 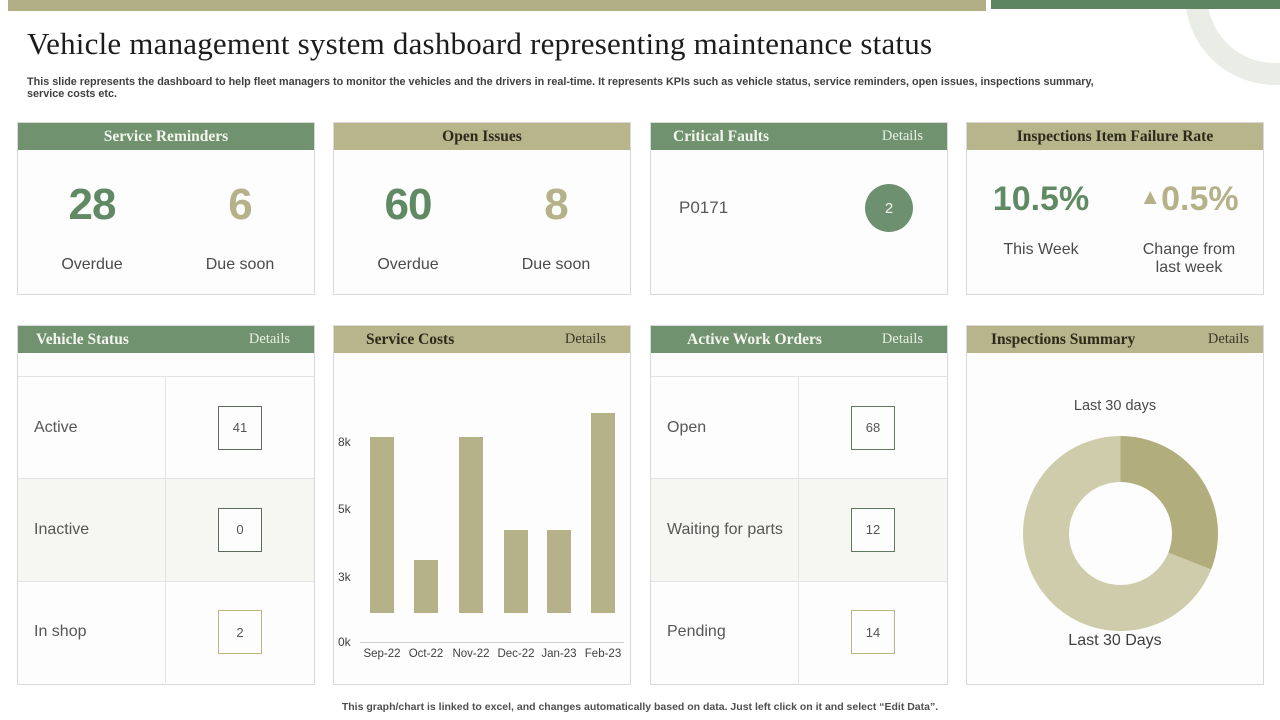 I want to click on card-title: Service Reminders, so click(x=166, y=136).